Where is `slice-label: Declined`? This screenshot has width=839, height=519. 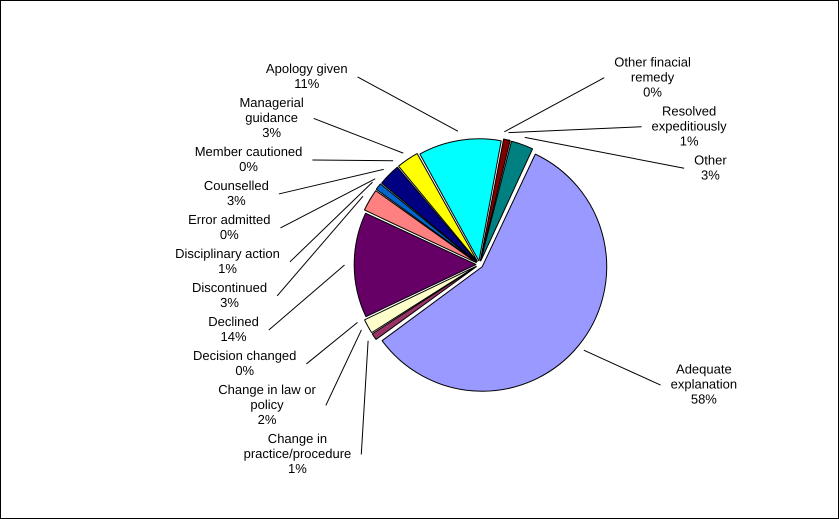
slice-label: Declined is located at coordinates (233, 322).